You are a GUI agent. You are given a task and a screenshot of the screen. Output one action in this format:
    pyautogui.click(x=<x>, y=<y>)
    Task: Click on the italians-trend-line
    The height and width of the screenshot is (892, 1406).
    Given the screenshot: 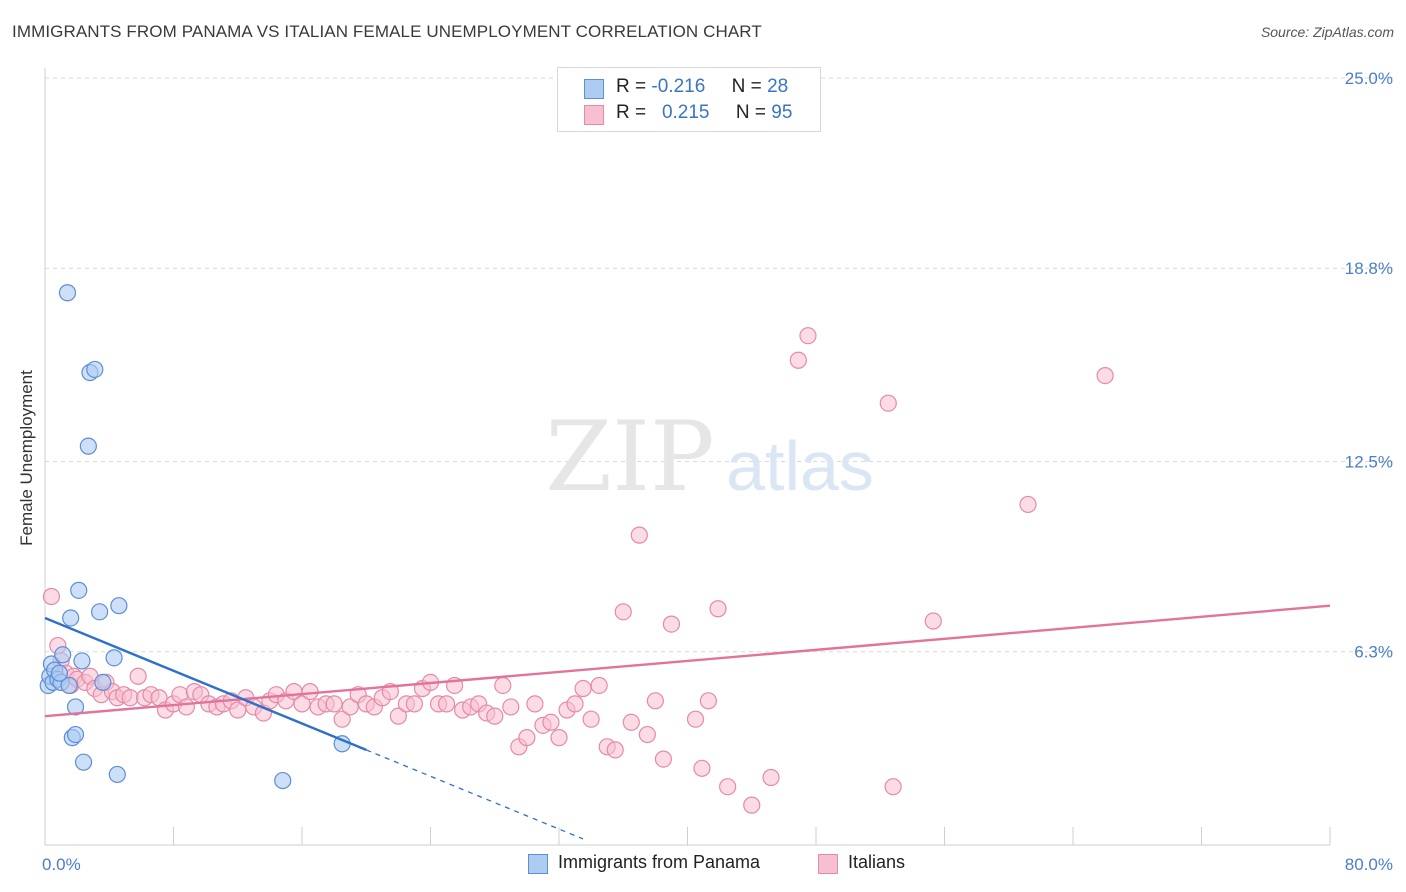 What is the action you would take?
    pyautogui.click(x=687, y=661)
    